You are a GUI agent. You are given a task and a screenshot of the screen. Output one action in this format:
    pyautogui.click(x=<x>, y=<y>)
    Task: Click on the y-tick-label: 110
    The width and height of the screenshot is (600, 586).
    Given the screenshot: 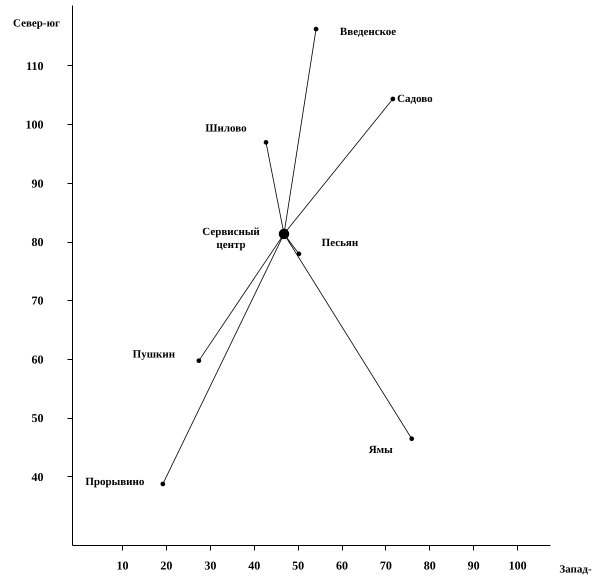 What is the action you would take?
    pyautogui.click(x=35, y=65)
    